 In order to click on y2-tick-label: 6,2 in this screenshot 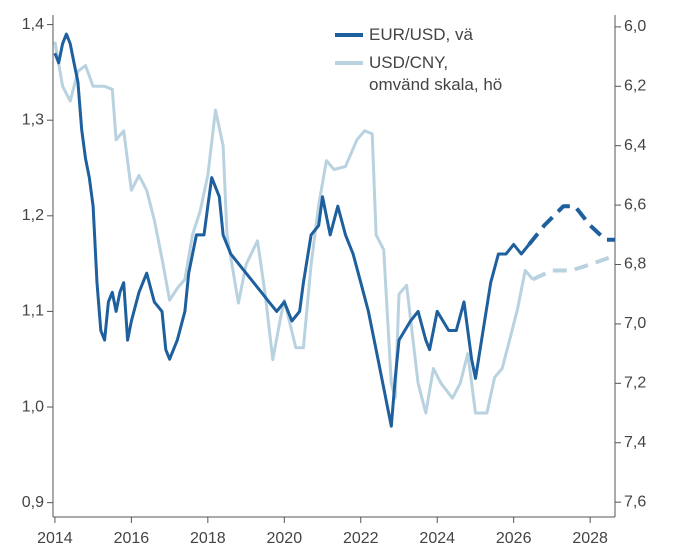, I will do `click(635, 86)`.